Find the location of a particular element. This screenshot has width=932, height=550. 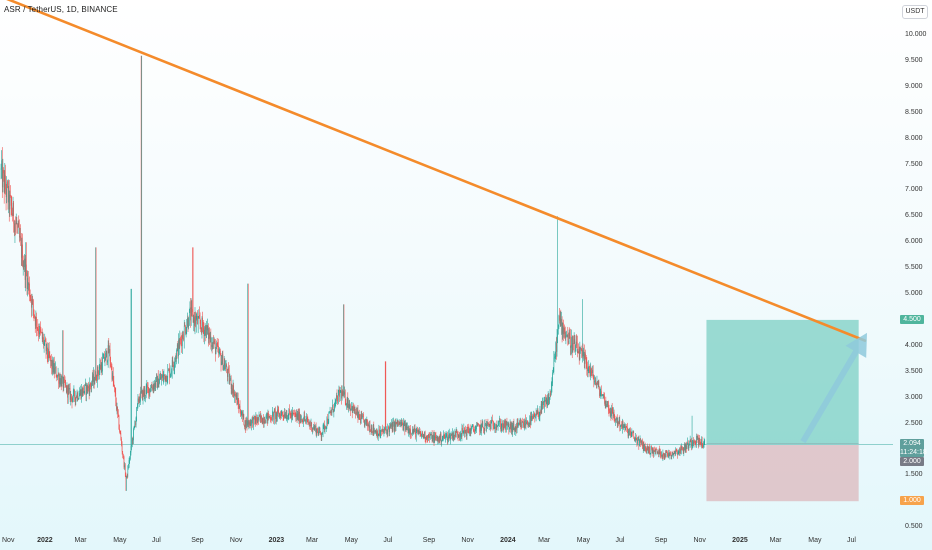

time-tick-label: Mar is located at coordinates (775, 540).